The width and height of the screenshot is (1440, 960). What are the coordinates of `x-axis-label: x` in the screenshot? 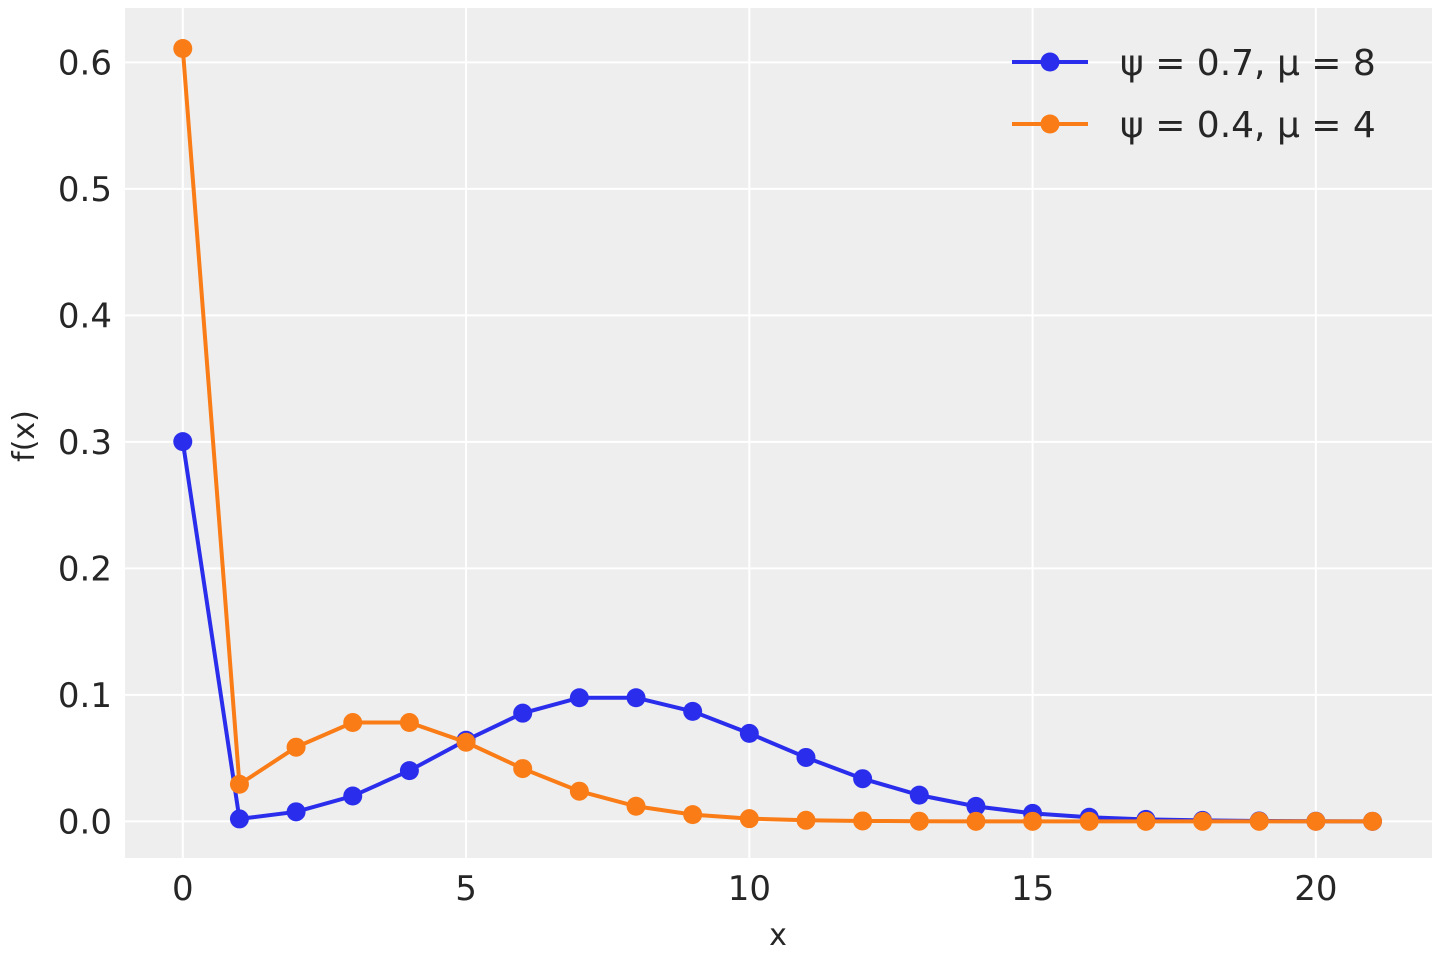 It's located at (778, 935).